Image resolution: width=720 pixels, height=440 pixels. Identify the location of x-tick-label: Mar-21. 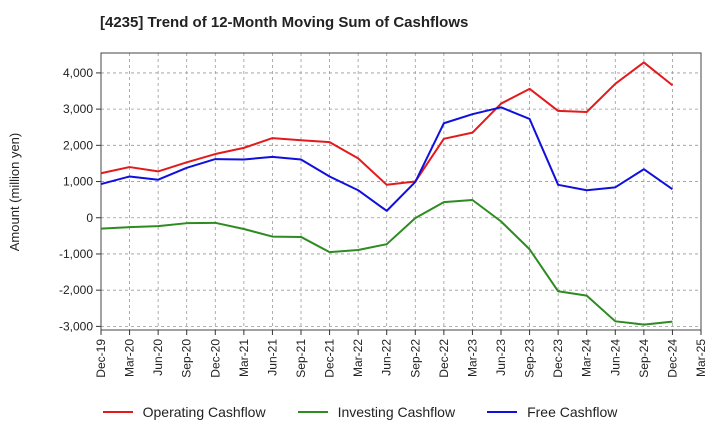
(244, 358).